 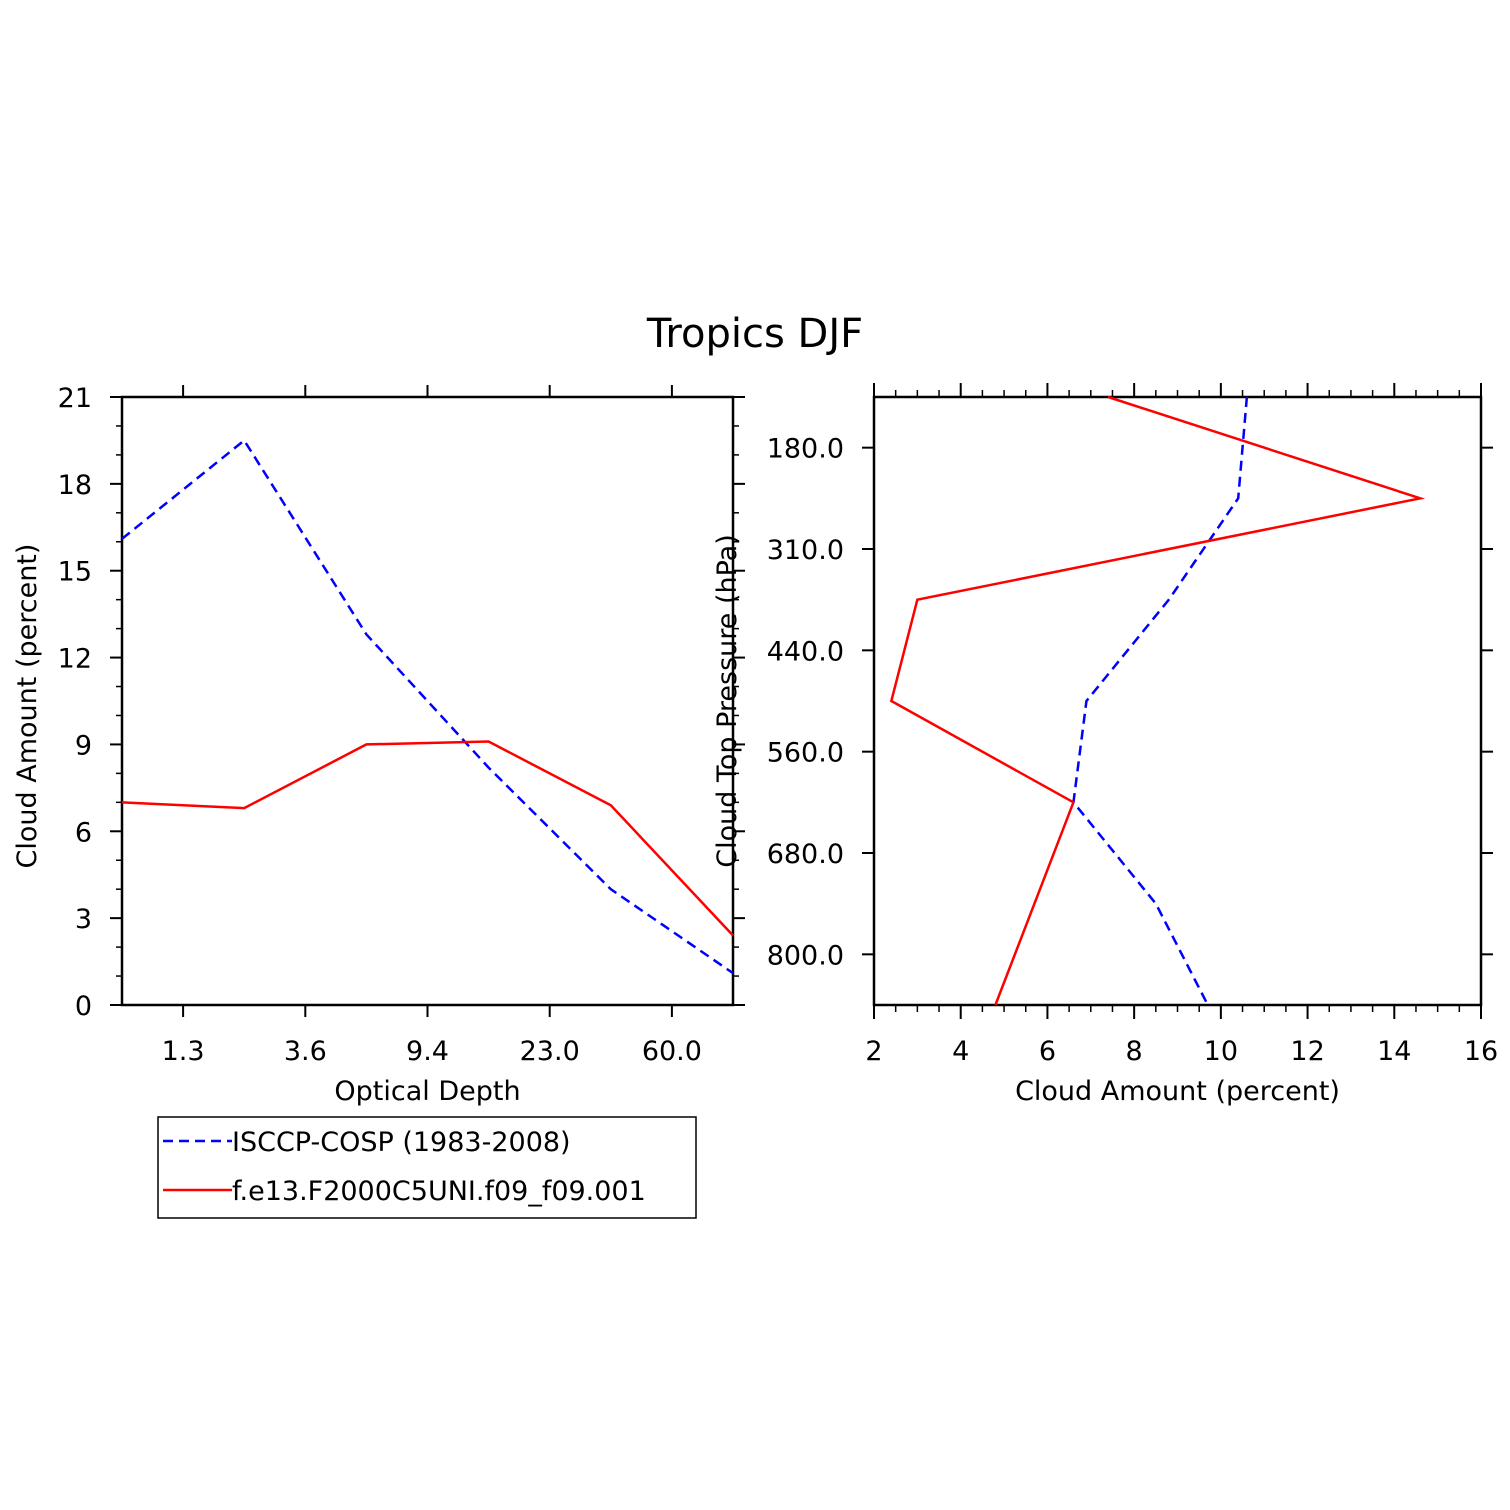 What do you see at coordinates (1047, 1051) in the screenshot?
I see `right-x-tick-label: 6` at bounding box center [1047, 1051].